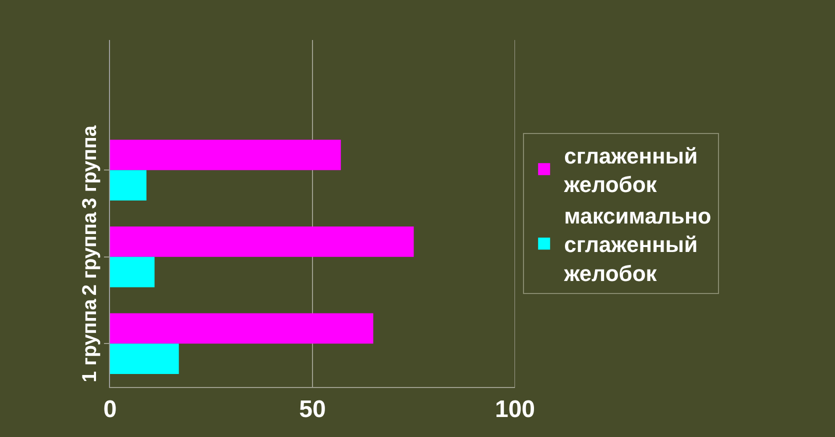  Describe the element at coordinates (90, 253) in the screenshot. I see `y-tick-label: 2 группа` at that location.